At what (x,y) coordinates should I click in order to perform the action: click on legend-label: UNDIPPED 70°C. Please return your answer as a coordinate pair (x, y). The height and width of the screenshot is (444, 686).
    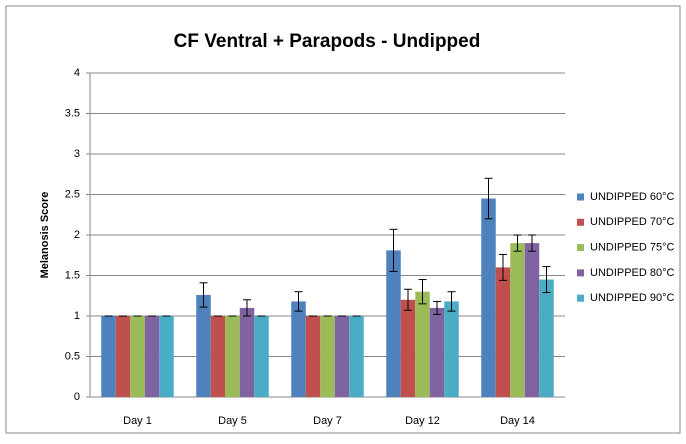
    Looking at the image, I should click on (632, 222).